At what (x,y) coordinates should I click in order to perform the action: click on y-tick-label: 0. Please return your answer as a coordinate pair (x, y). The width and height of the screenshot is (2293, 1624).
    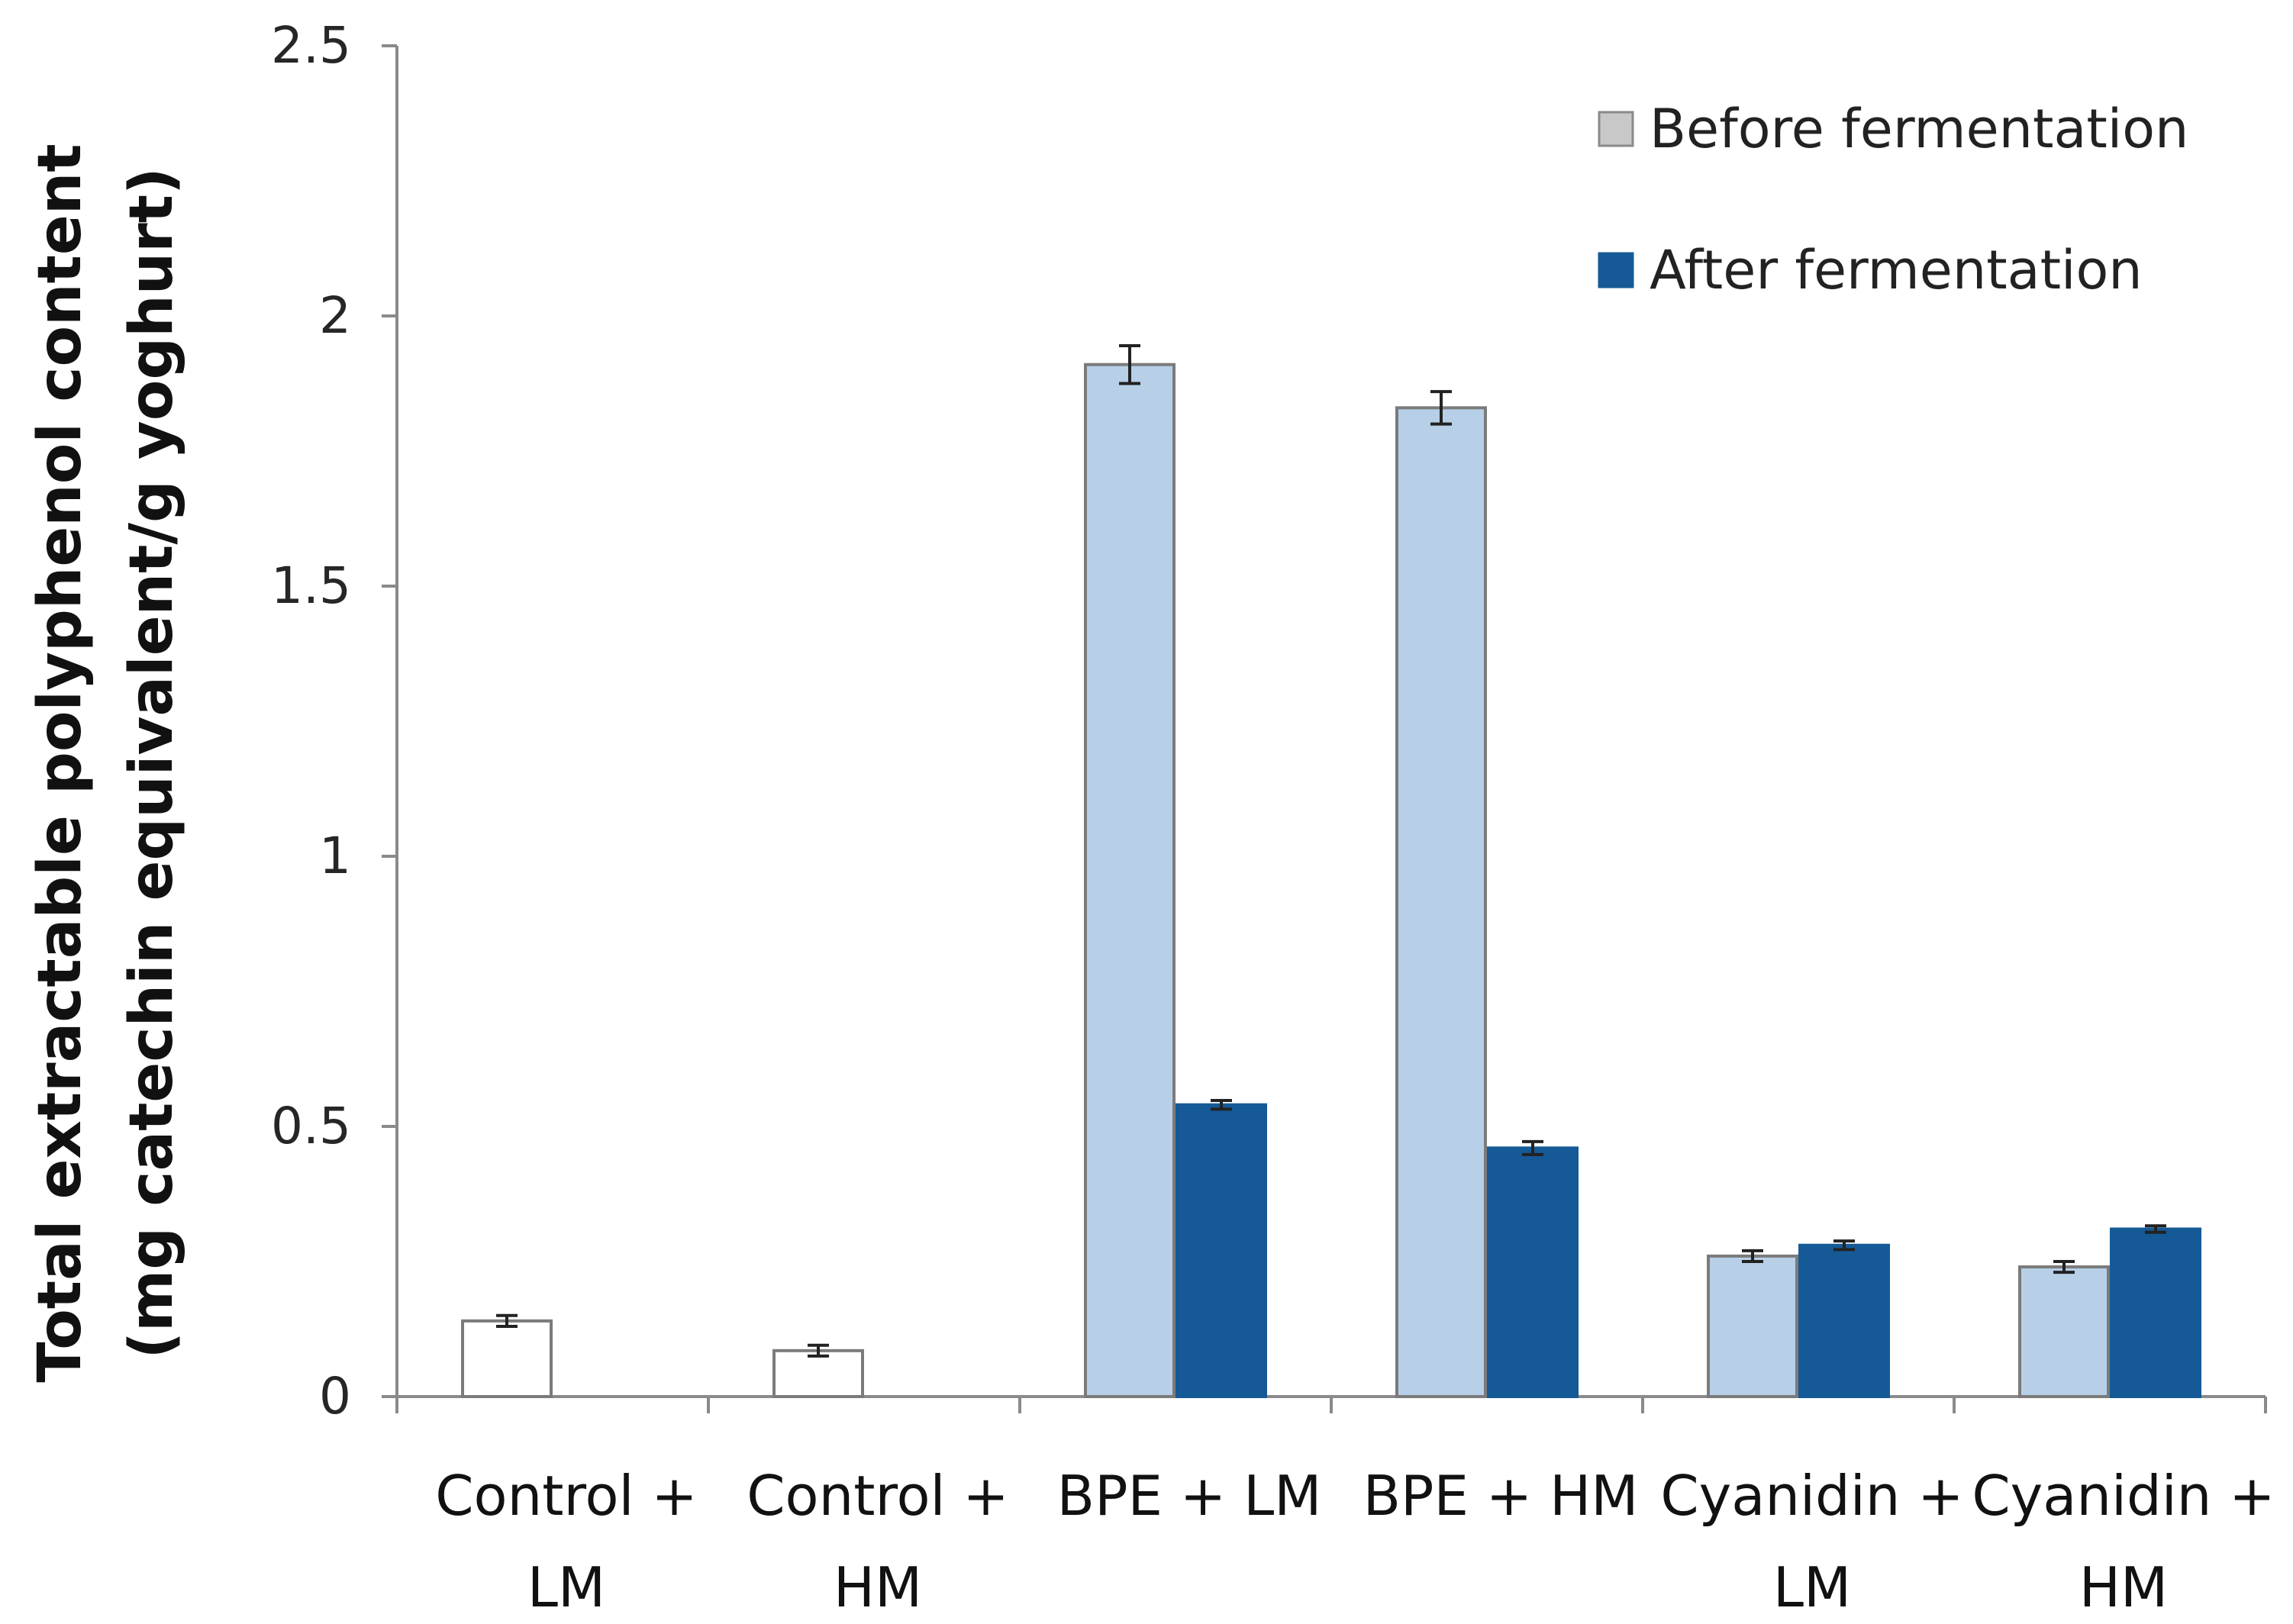
    Looking at the image, I should click on (335, 1396).